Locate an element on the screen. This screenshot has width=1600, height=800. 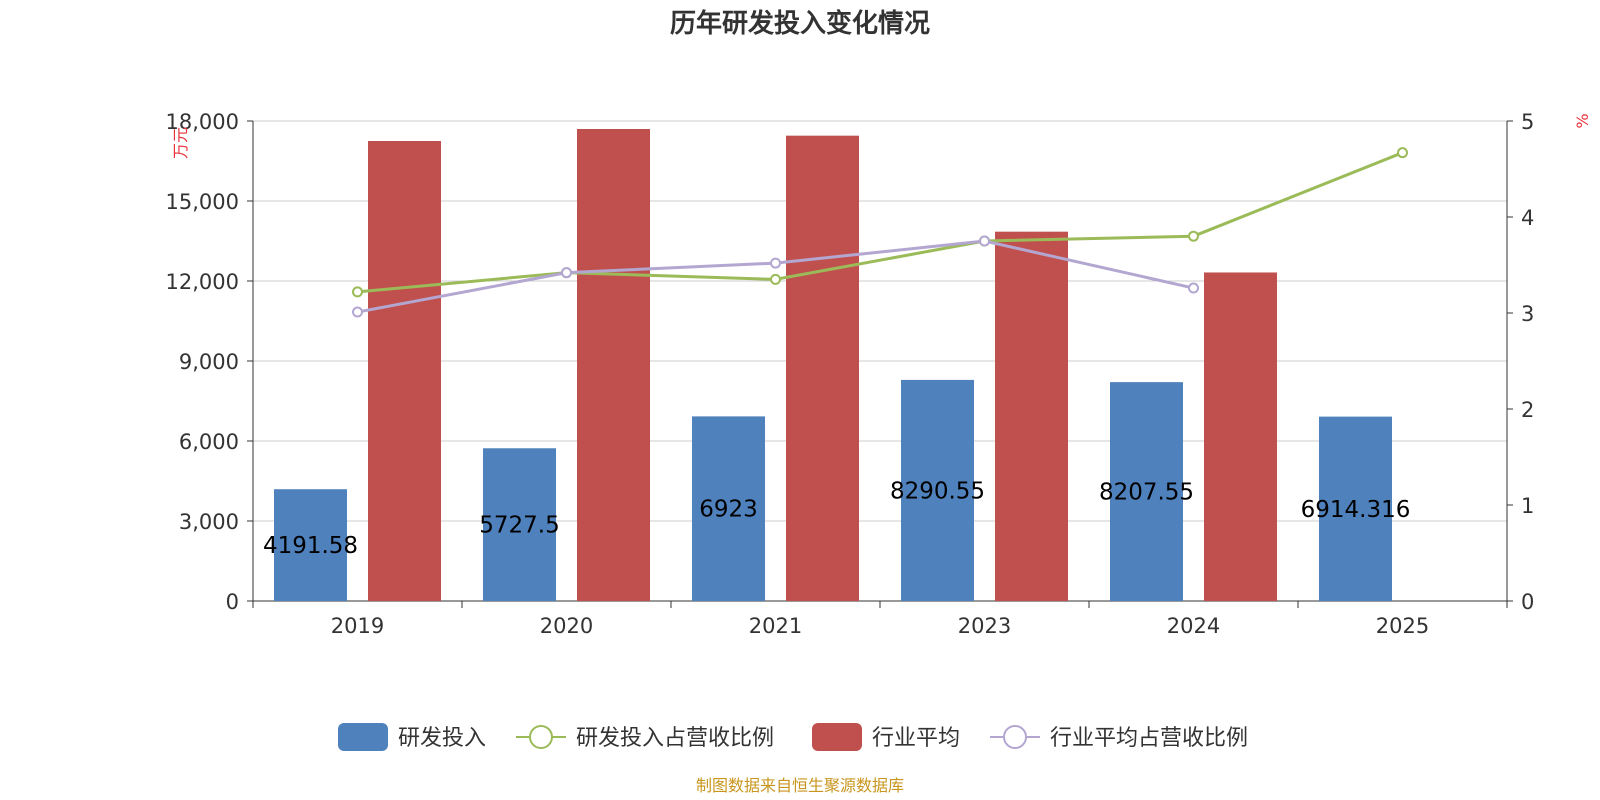
x-tick-label: 2021 is located at coordinates (775, 626).